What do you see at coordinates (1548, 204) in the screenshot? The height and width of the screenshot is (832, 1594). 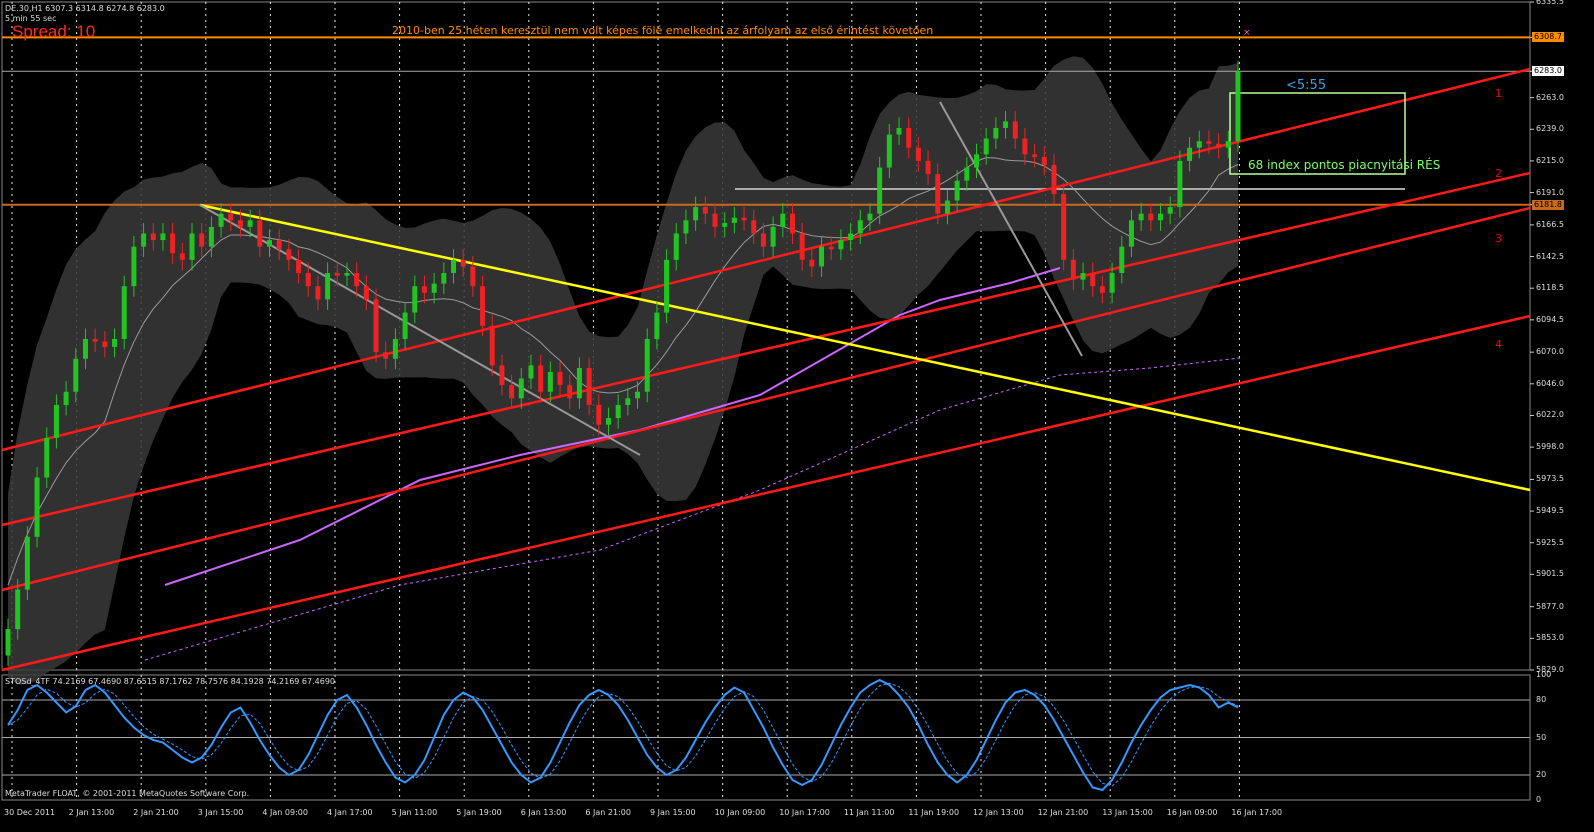 I see `price-marker: 6181.8` at bounding box center [1548, 204].